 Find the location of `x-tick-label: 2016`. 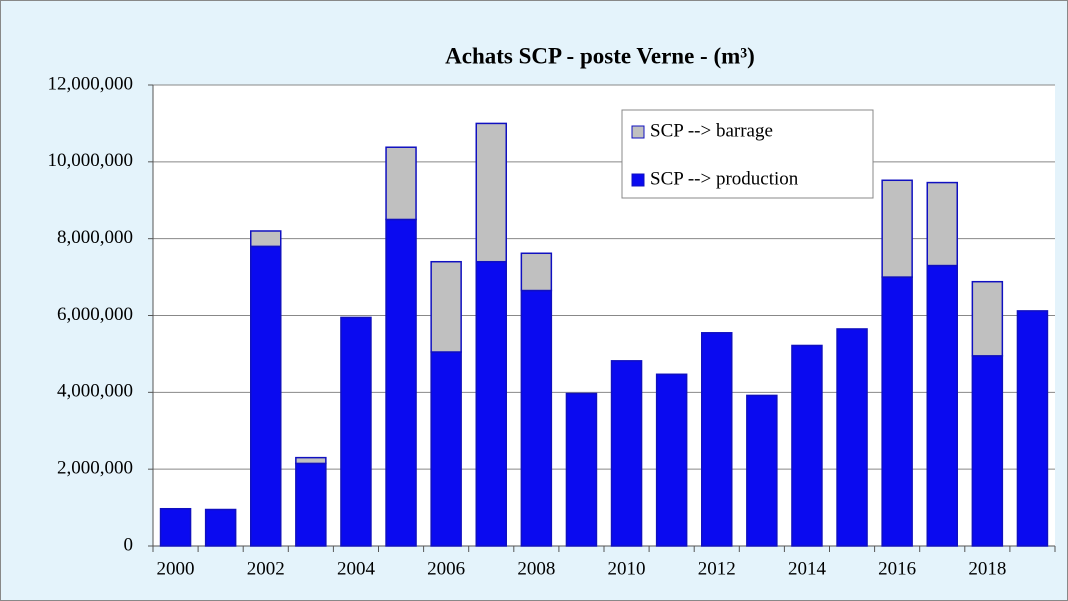

x-tick-label: 2016 is located at coordinates (897, 568).